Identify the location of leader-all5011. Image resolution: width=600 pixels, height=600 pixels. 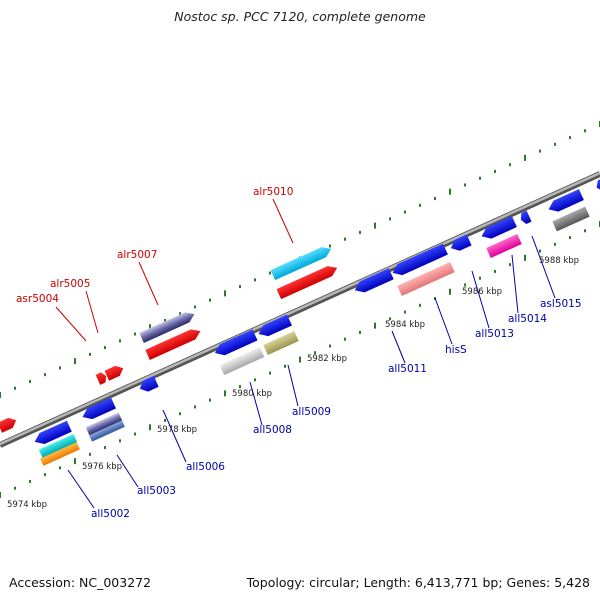
(398, 347).